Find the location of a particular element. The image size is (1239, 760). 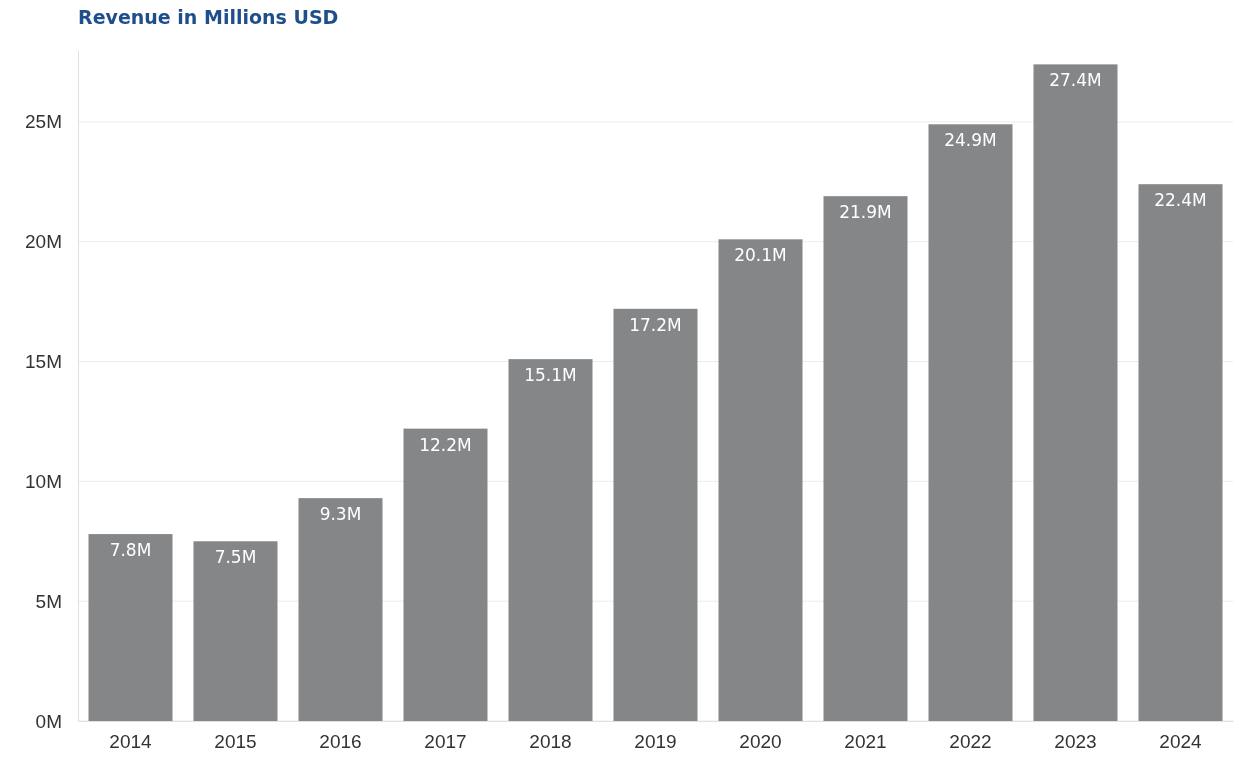

x-tick-label: 2023 is located at coordinates (1075, 742).